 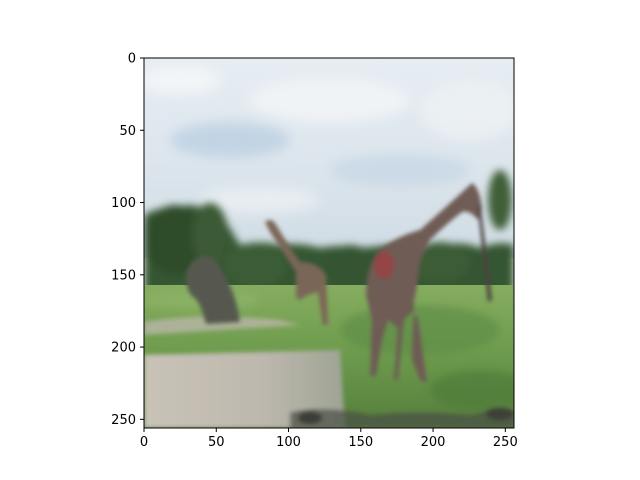 What do you see at coordinates (123, 203) in the screenshot?
I see `y-tick-label: 100` at bounding box center [123, 203].